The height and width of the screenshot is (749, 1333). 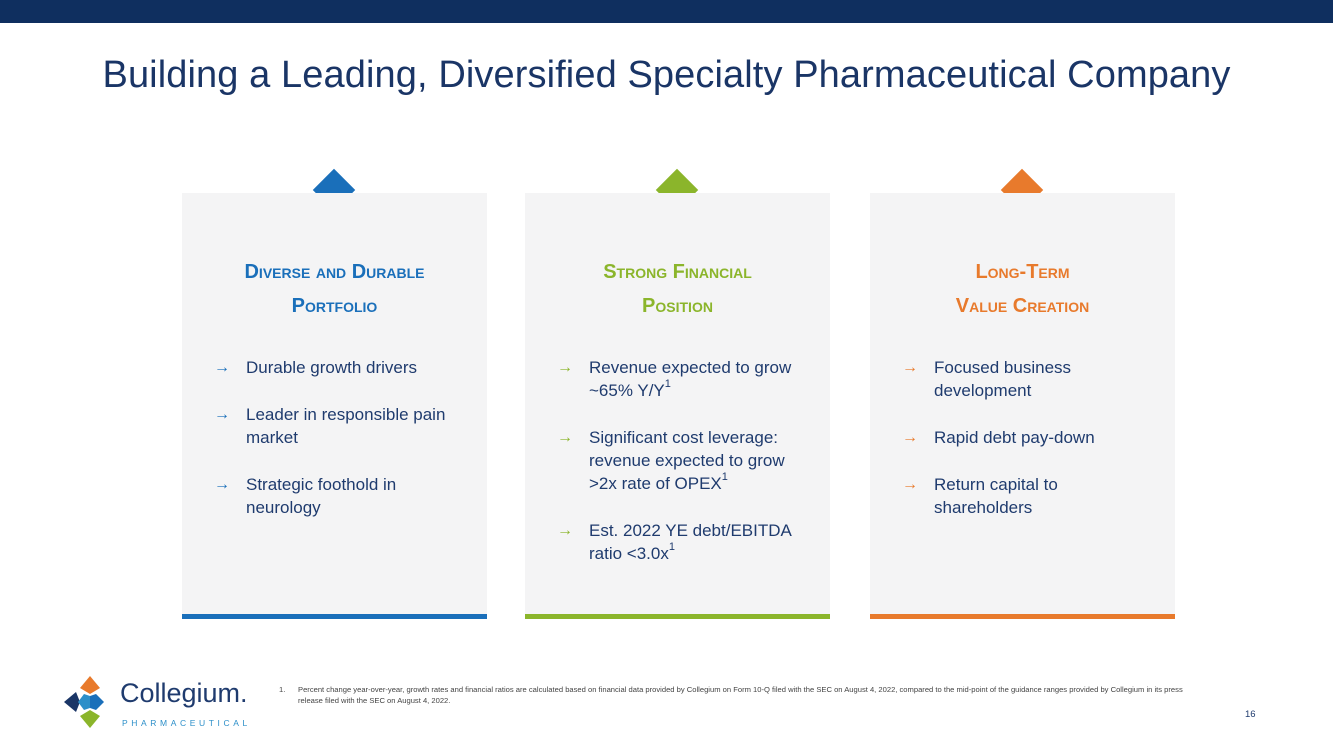 What do you see at coordinates (677, 306) in the screenshot?
I see `card-title-line2: Position` at bounding box center [677, 306].